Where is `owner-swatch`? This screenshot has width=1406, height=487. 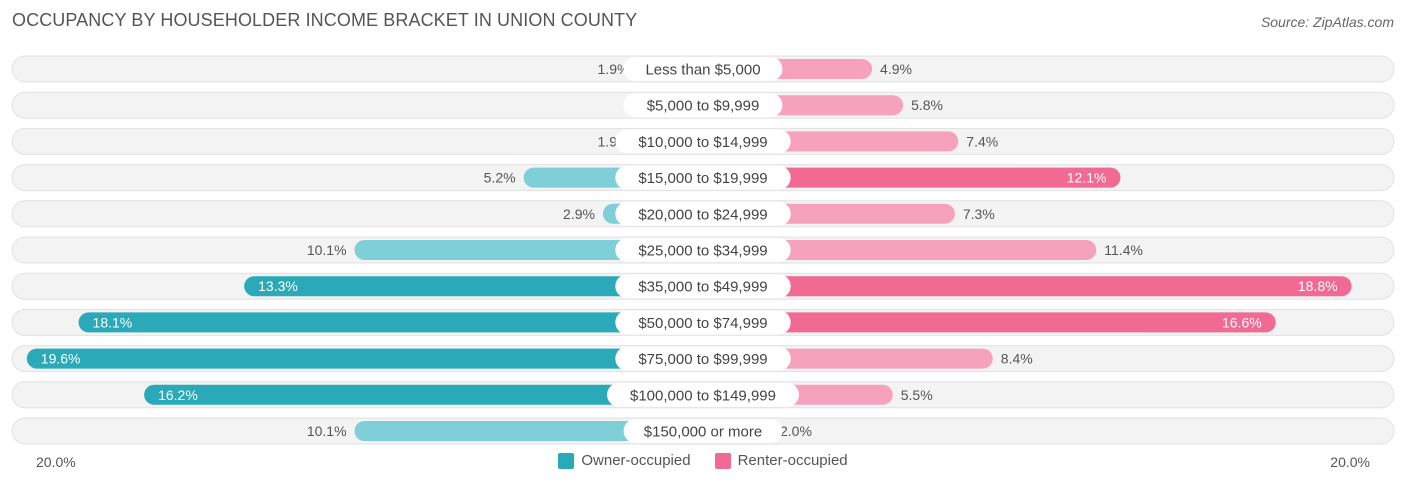 owner-swatch is located at coordinates (566, 460).